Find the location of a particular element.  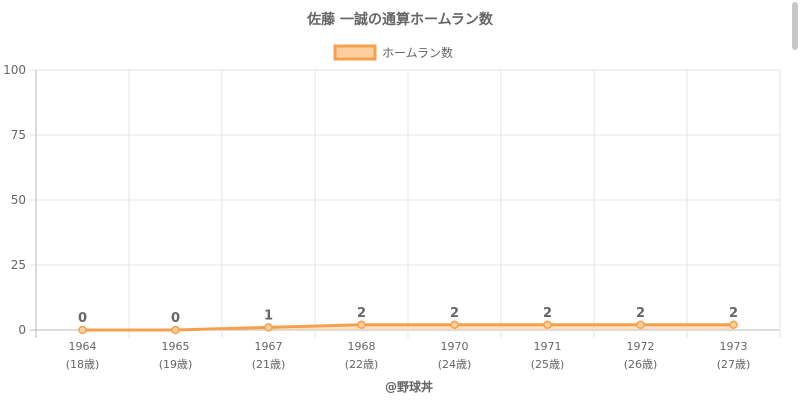

x-tick-sublabel: (18歳) is located at coordinates (83, 364).